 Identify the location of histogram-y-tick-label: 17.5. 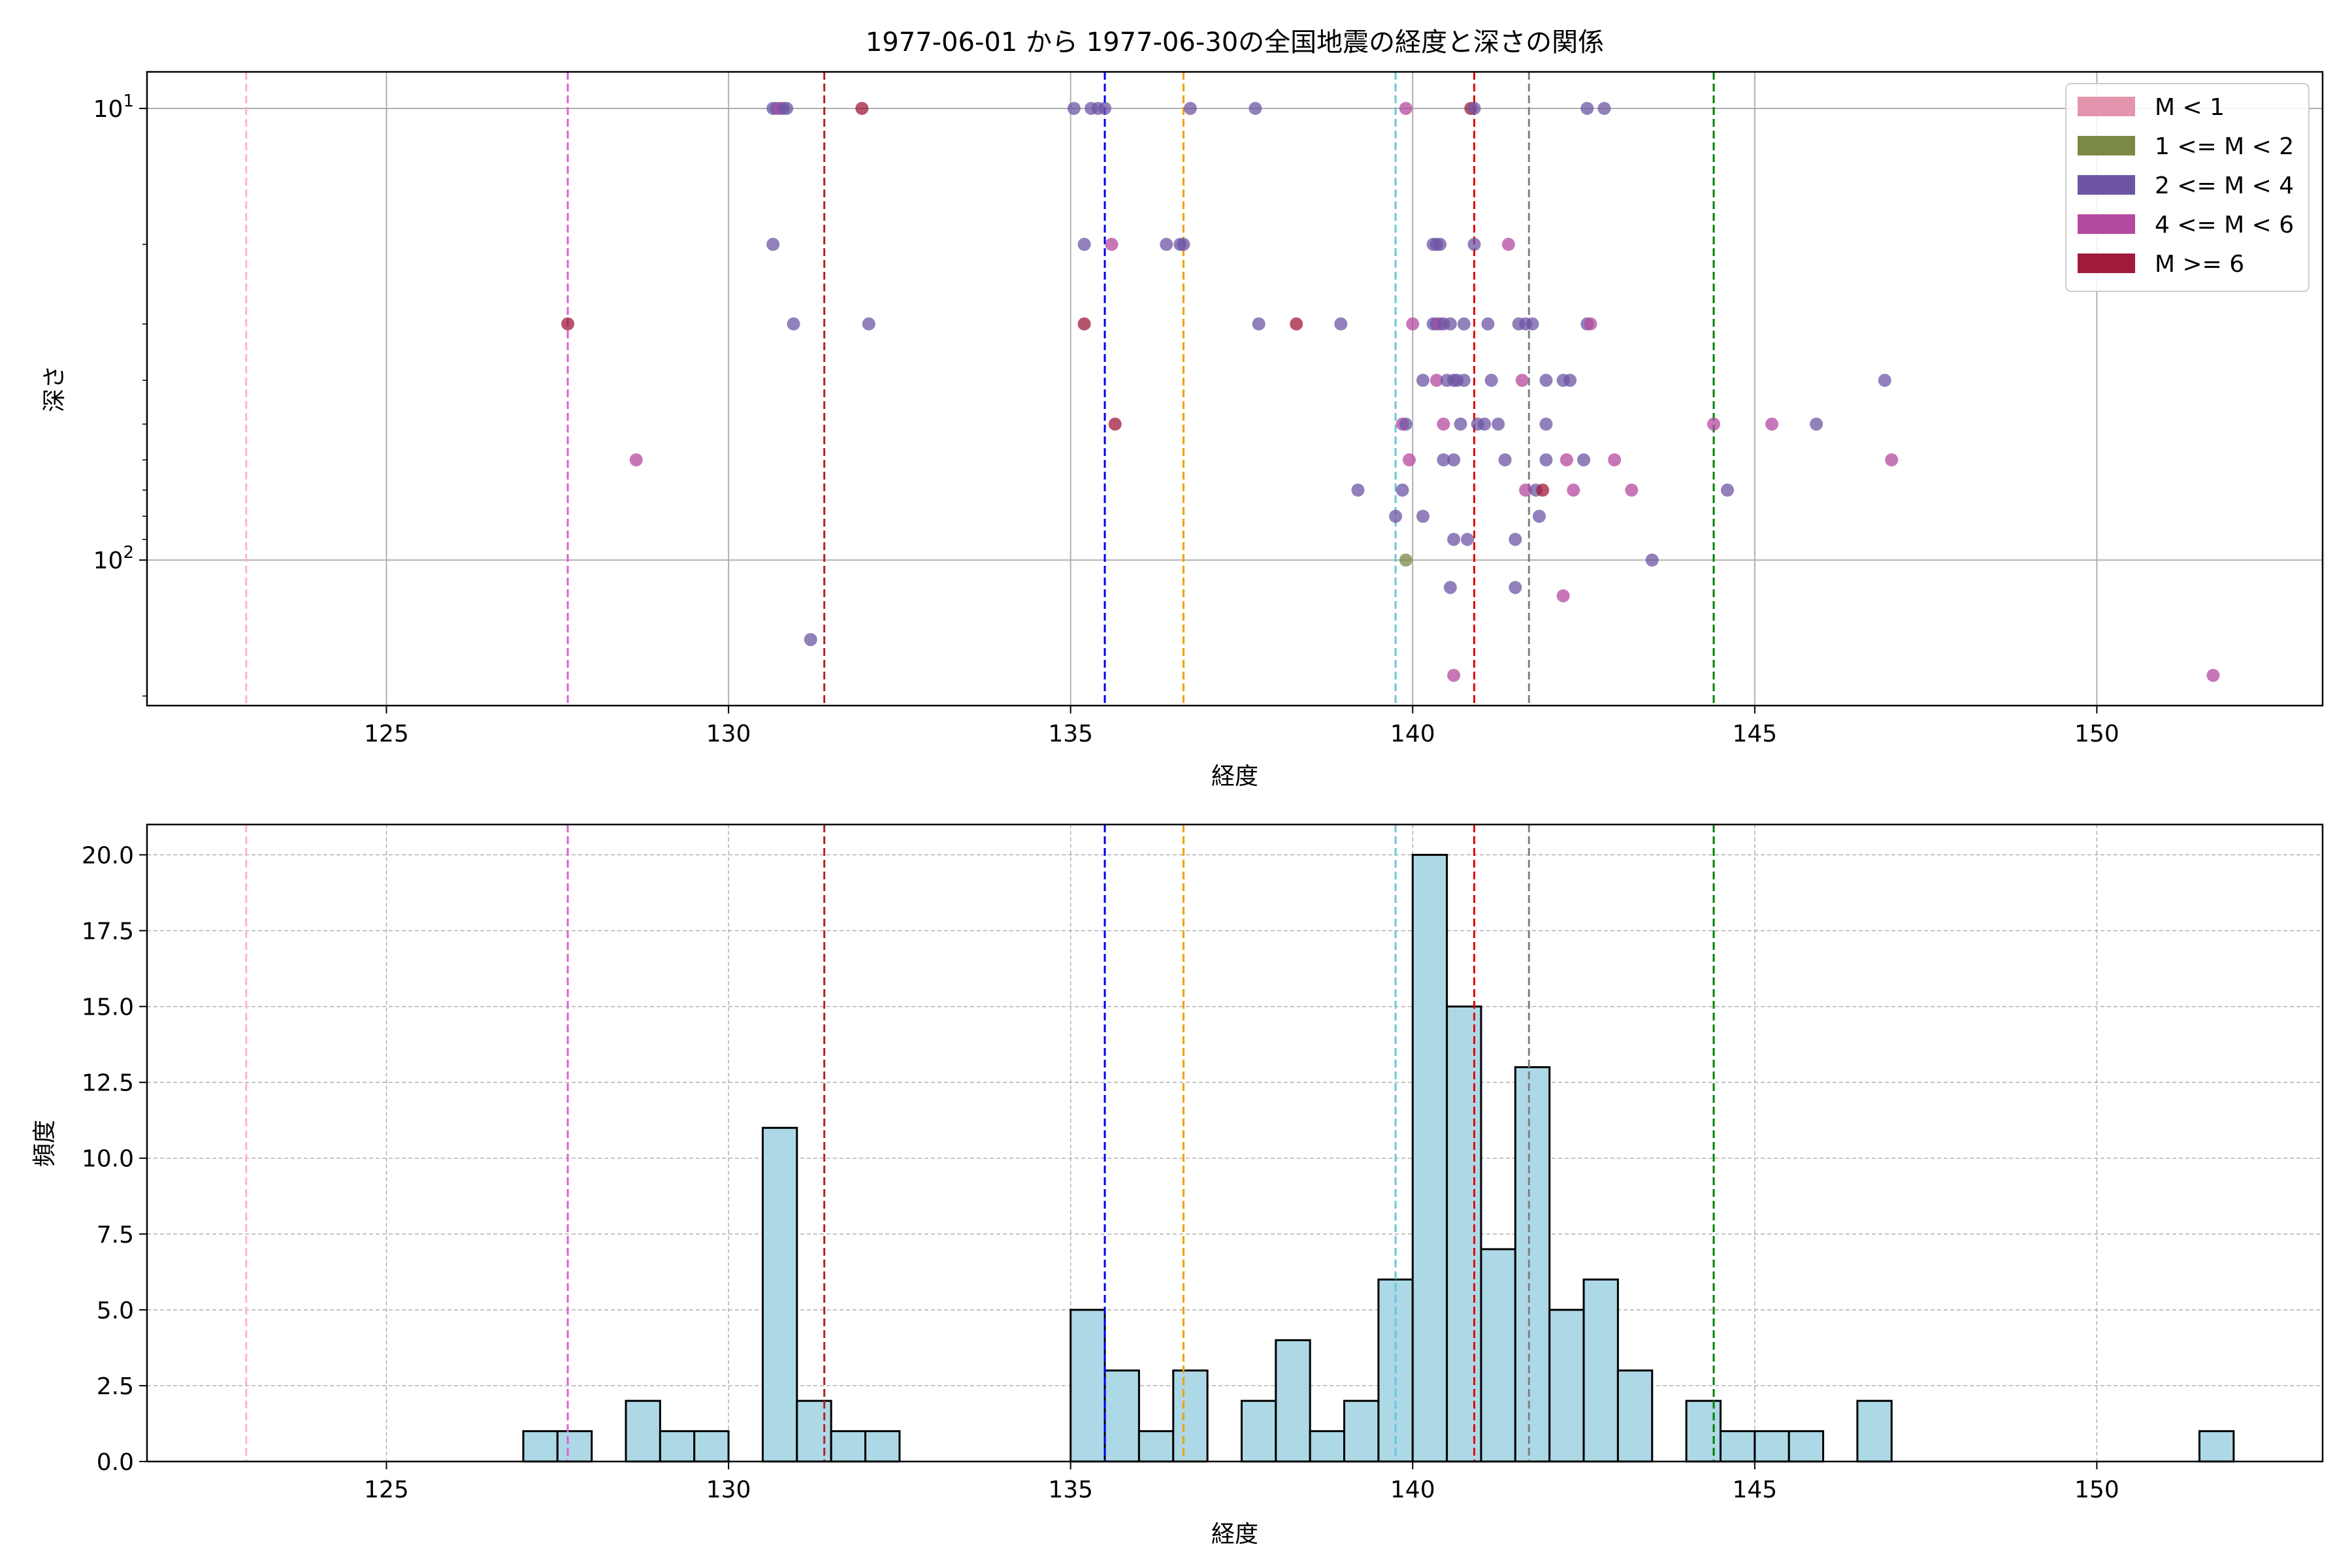
(108, 932).